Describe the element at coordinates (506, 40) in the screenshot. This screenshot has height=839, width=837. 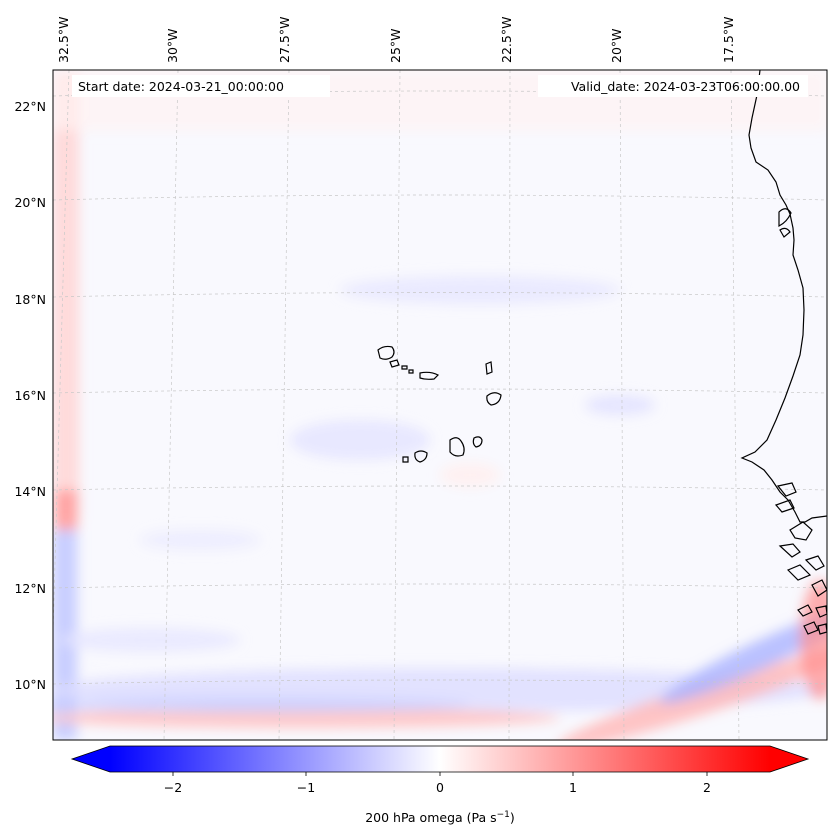
I see `lon-label: 22.5°W` at that location.